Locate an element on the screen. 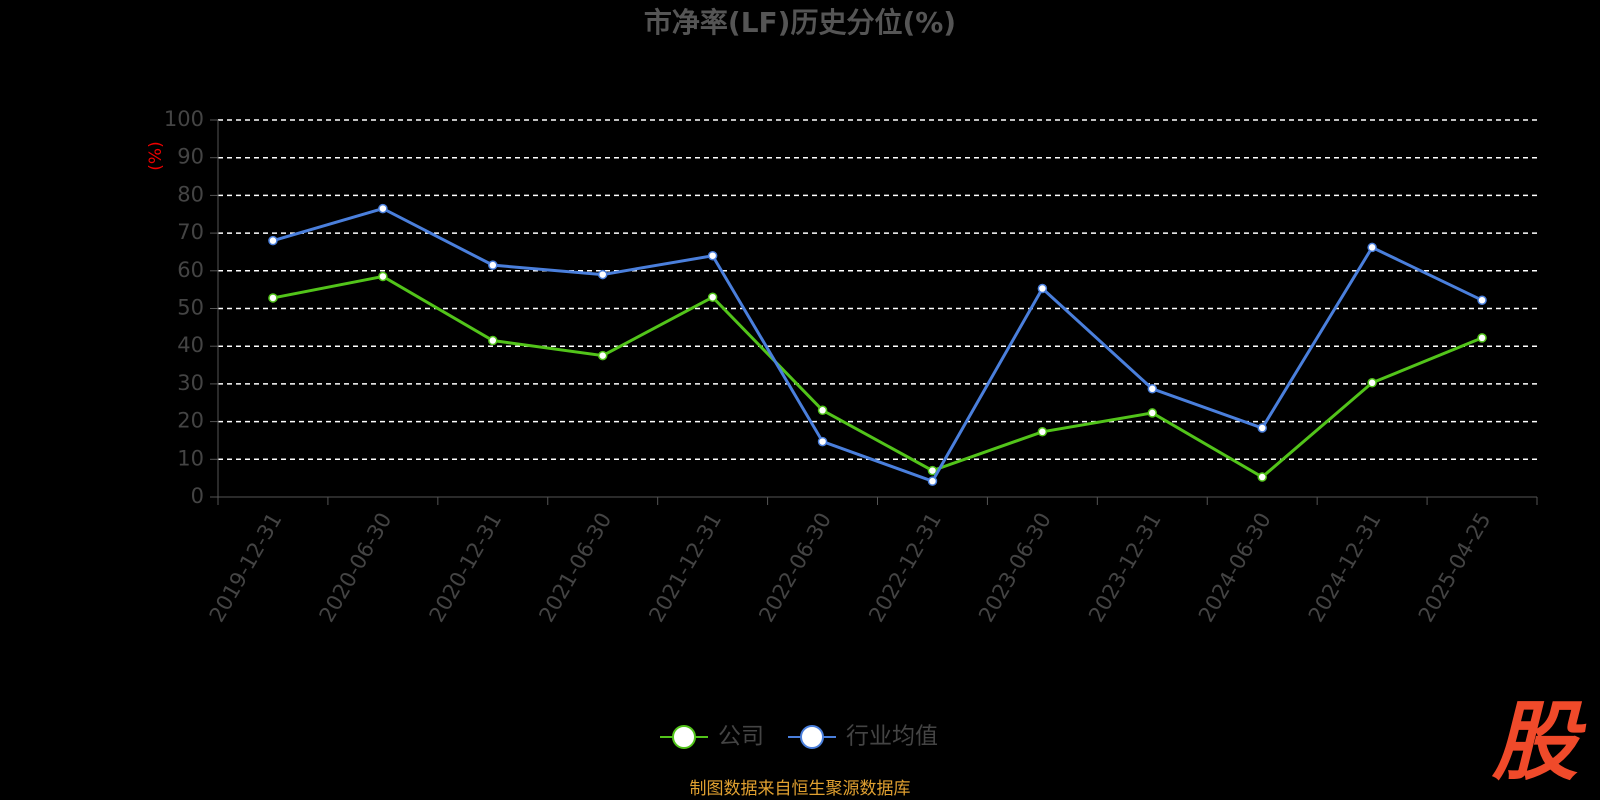 The image size is (1600, 800). y-tick-label: 30 is located at coordinates (190, 383).